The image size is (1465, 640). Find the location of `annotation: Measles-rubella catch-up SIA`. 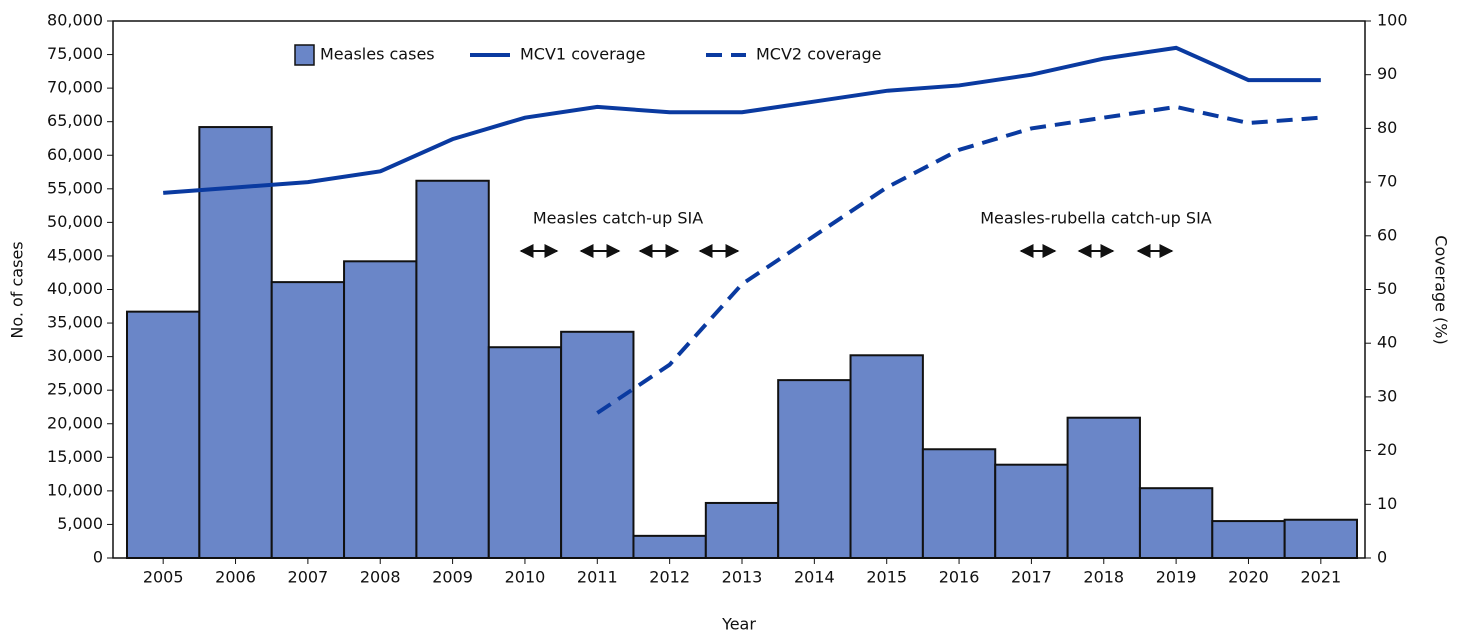

annotation: Measles-rubella catch-up SIA is located at coordinates (1096, 218).